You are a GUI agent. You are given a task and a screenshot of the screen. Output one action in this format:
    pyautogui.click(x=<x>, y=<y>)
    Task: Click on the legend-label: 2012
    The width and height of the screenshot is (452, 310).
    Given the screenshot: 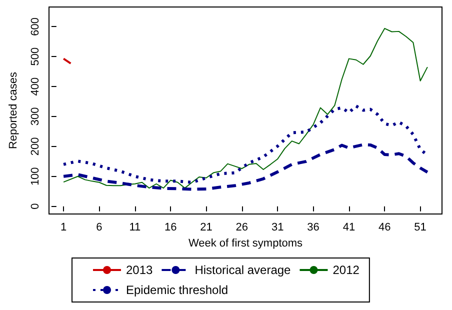 What is the action you would take?
    pyautogui.click(x=346, y=270)
    